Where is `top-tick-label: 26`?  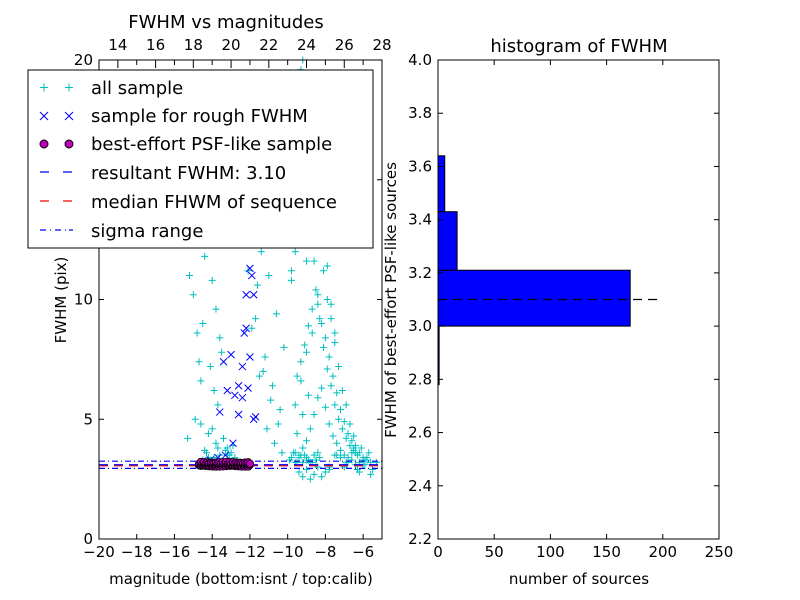
top-tick-label: 26 is located at coordinates (344, 45).